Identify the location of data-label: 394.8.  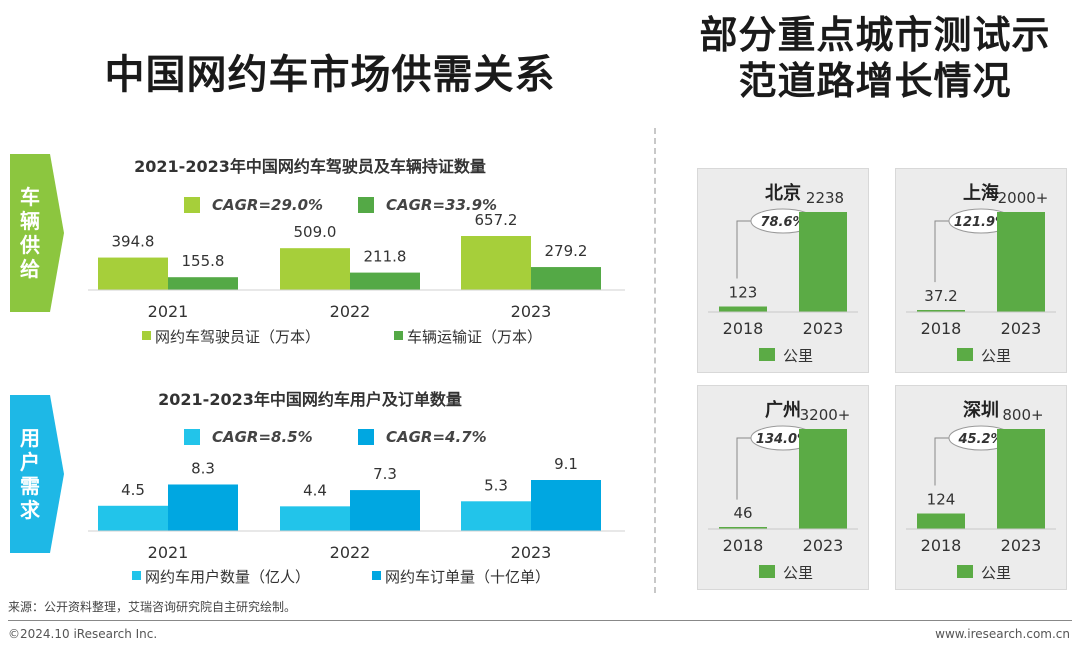
(133, 242).